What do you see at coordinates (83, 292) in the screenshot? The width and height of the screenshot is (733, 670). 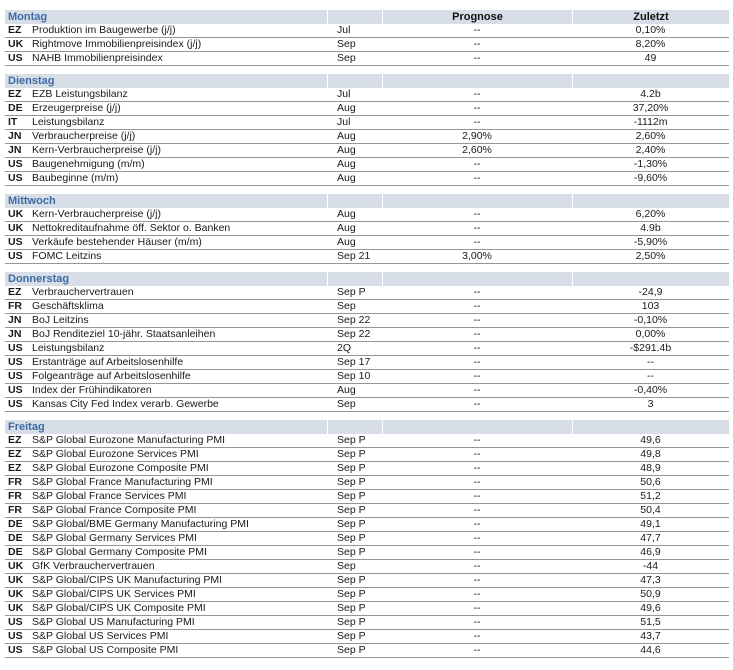 I see `event-name: Verbrauchervertrauen` at bounding box center [83, 292].